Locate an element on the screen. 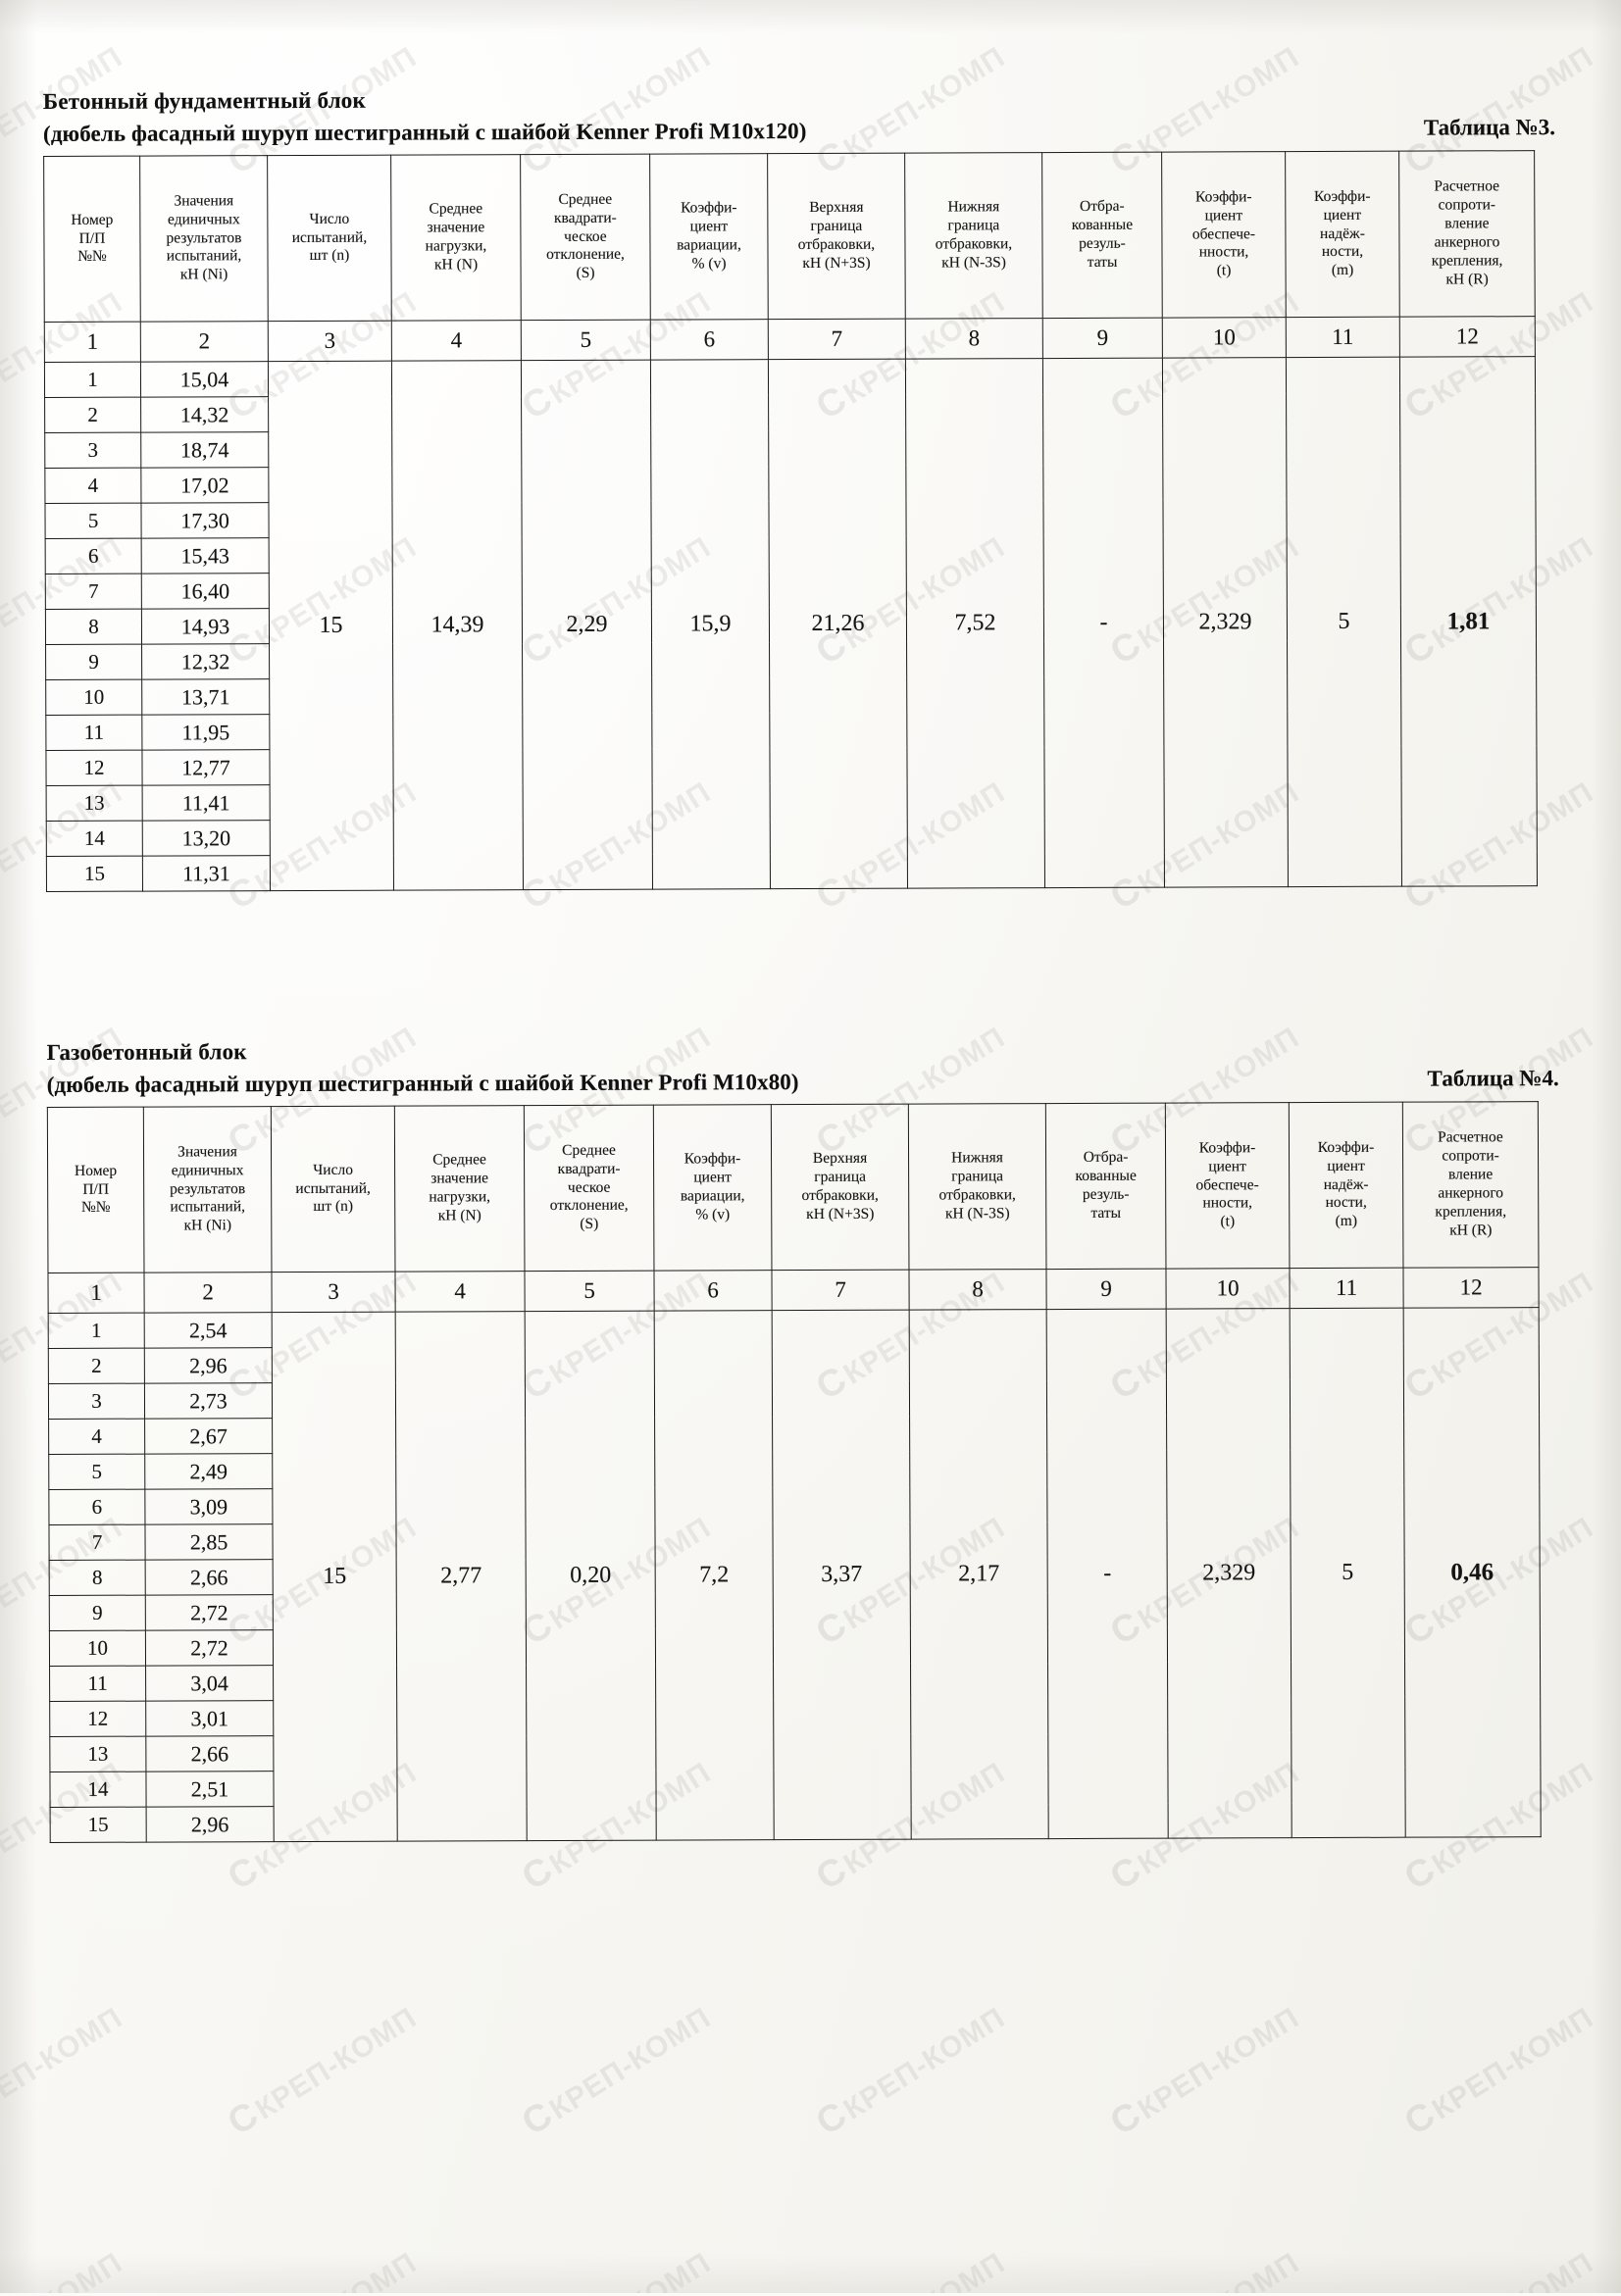 The width and height of the screenshot is (1621, 2296). summary-variation-coefficient: 7,2 is located at coordinates (714, 1575).